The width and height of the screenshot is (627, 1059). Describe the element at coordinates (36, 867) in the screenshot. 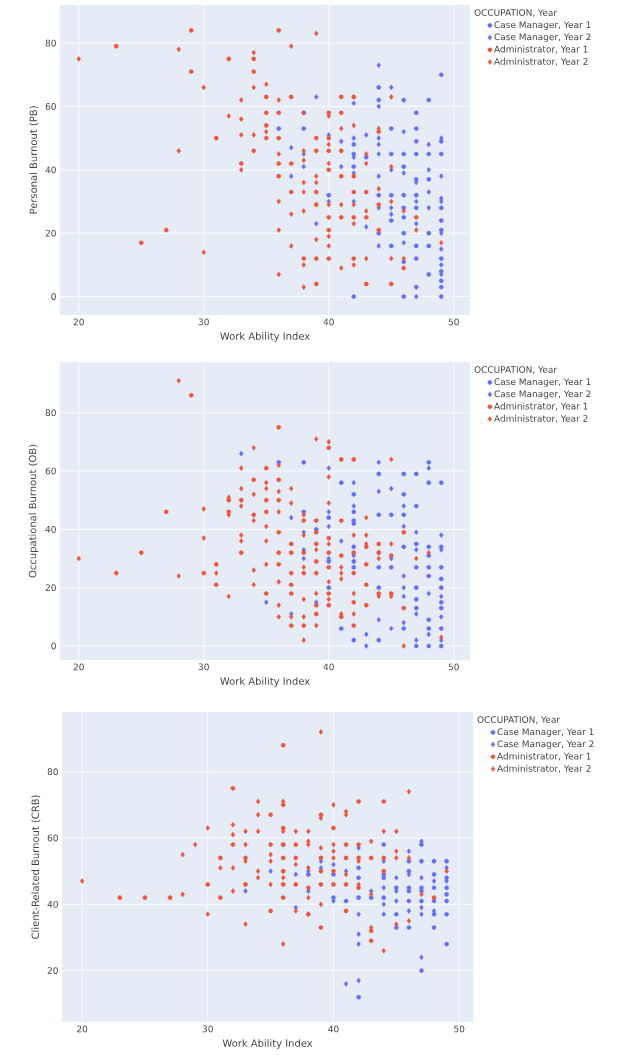

I see `y-axis-title: Client-Related Burnout (CRB)` at that location.